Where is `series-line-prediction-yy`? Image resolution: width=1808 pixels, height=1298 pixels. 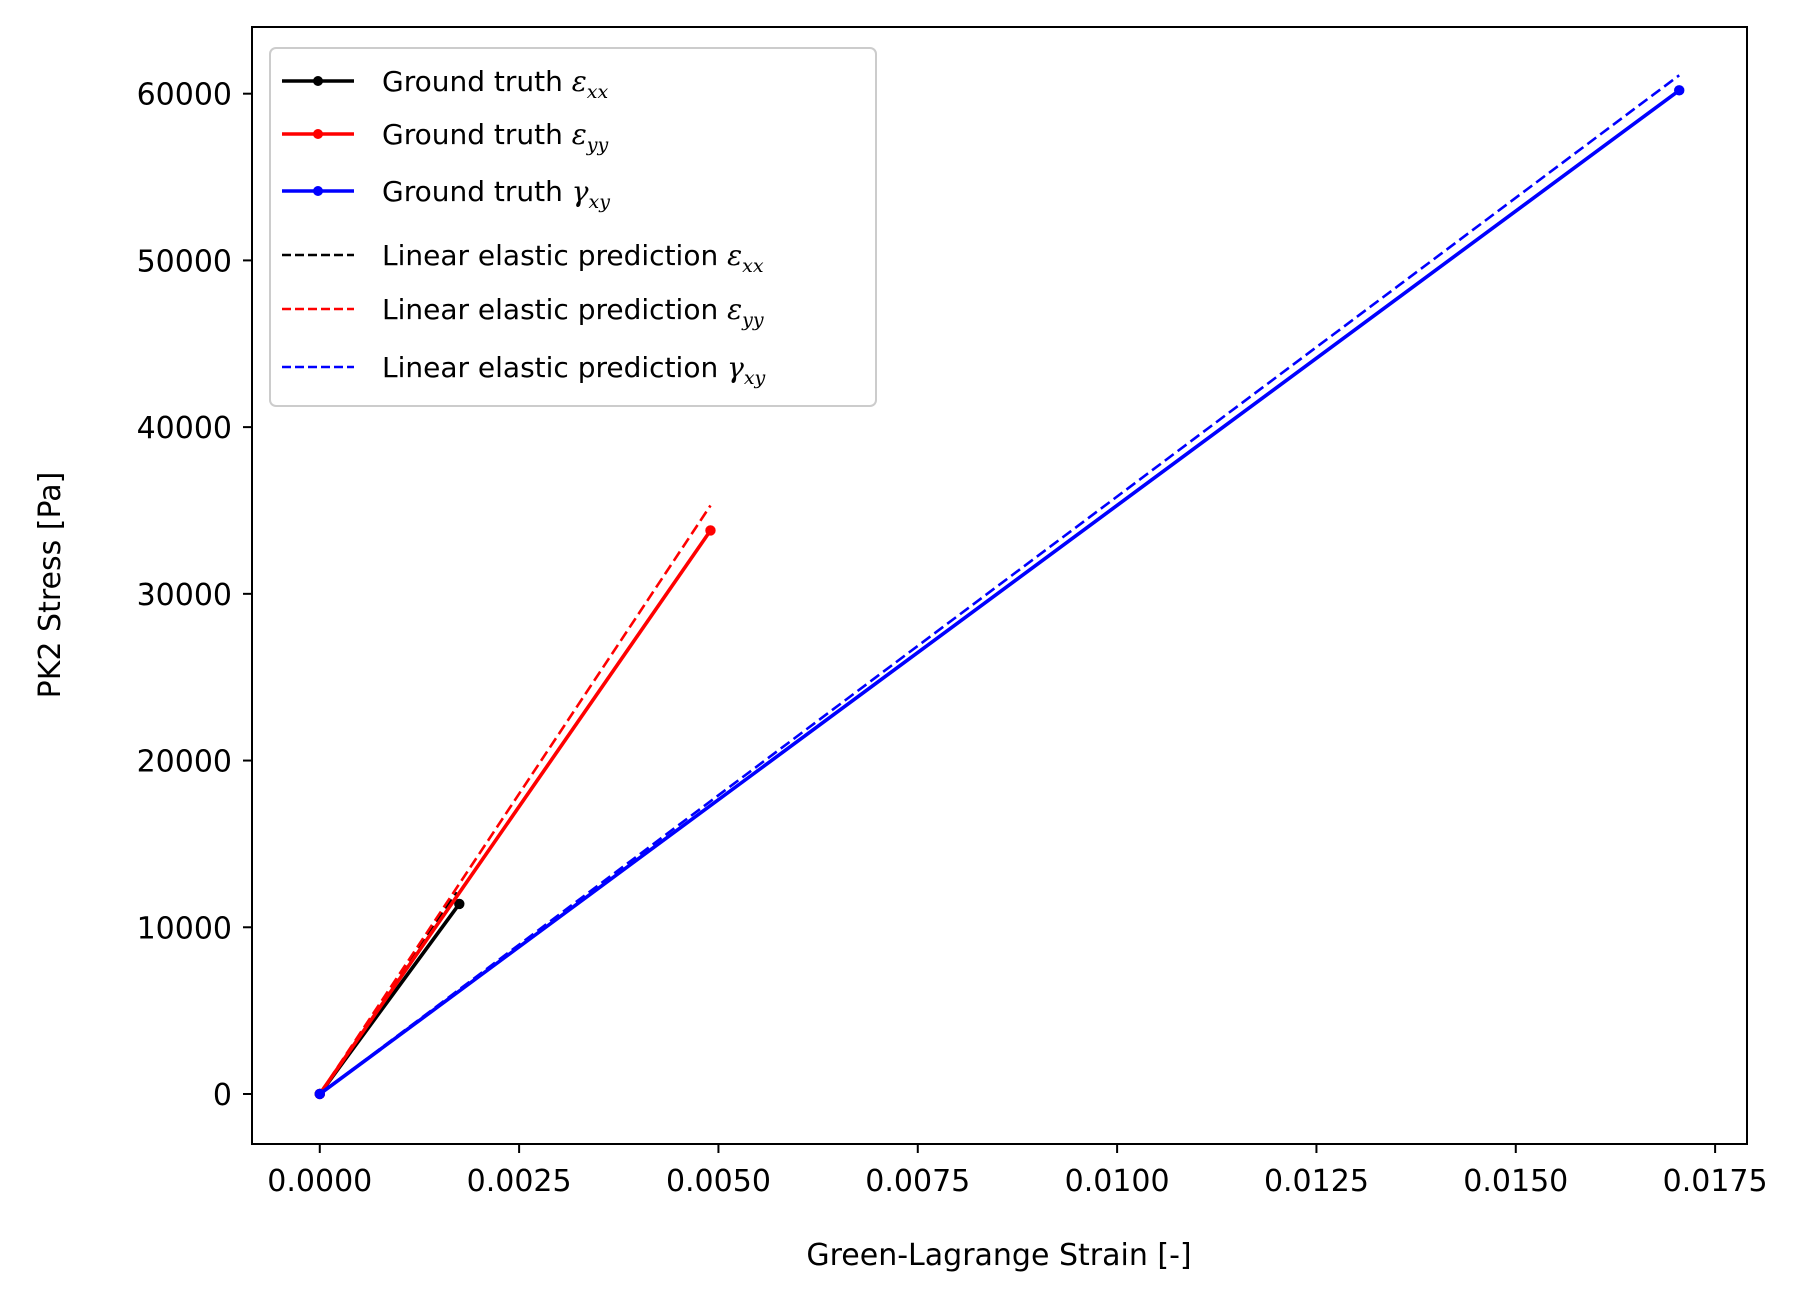
series-line-prediction-yy is located at coordinates (515, 799).